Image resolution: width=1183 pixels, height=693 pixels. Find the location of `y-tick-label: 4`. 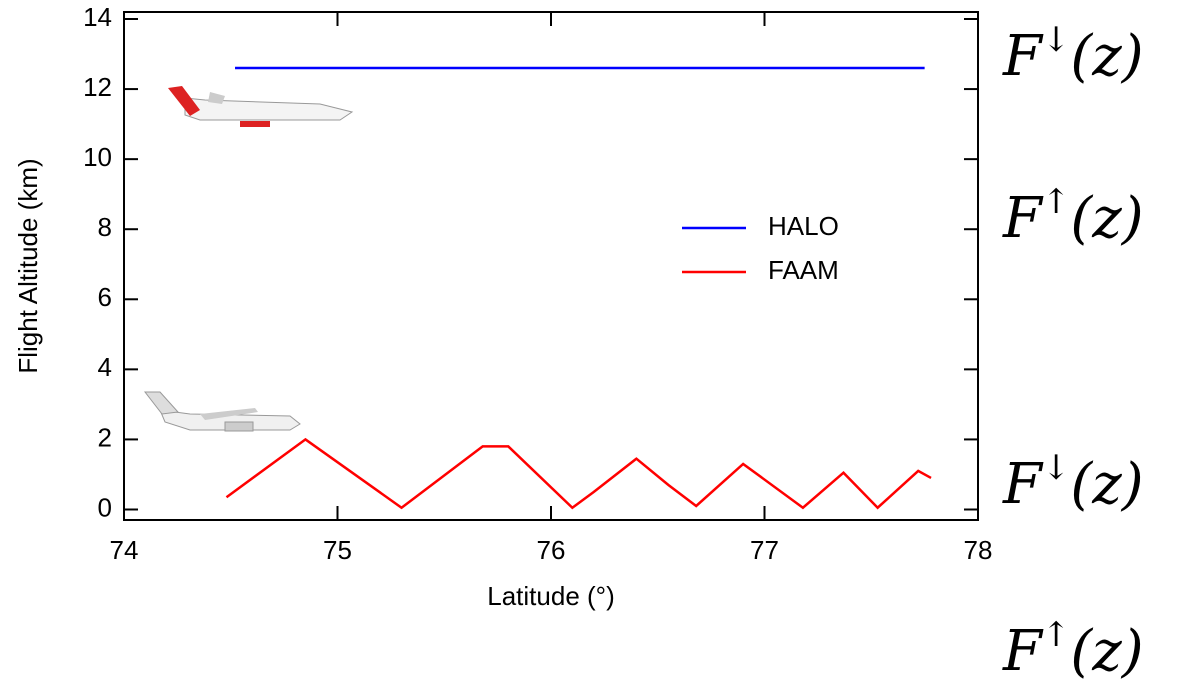

y-tick-label: 4 is located at coordinates (105, 367).